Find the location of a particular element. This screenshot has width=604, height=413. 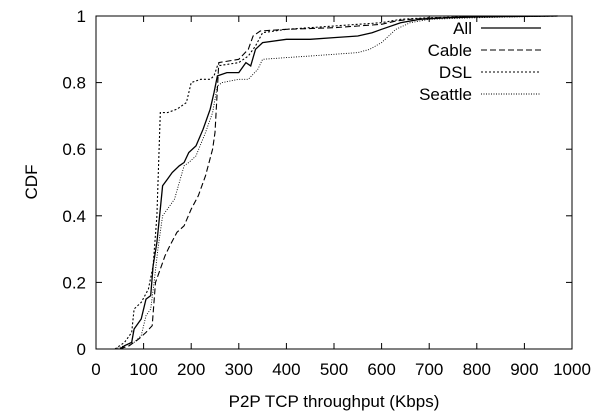

legend-label-seattle: Seattle is located at coordinates (445, 94).